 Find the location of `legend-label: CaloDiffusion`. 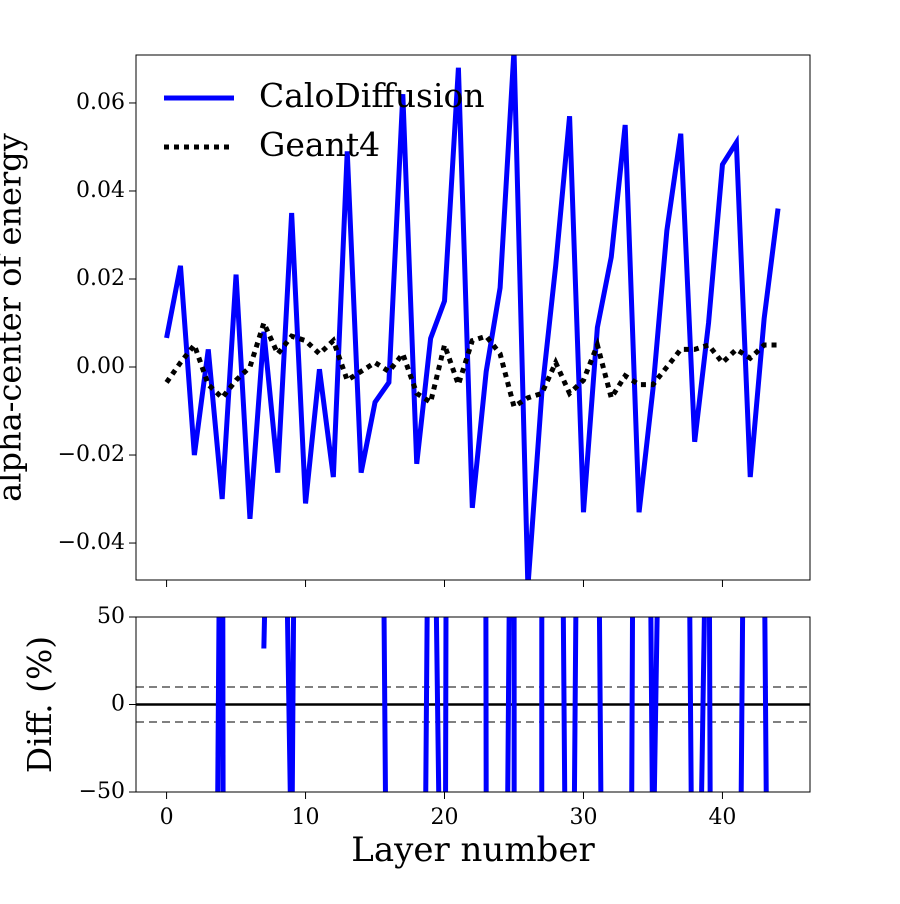

legend-label: CaloDiffusion is located at coordinates (372, 95).